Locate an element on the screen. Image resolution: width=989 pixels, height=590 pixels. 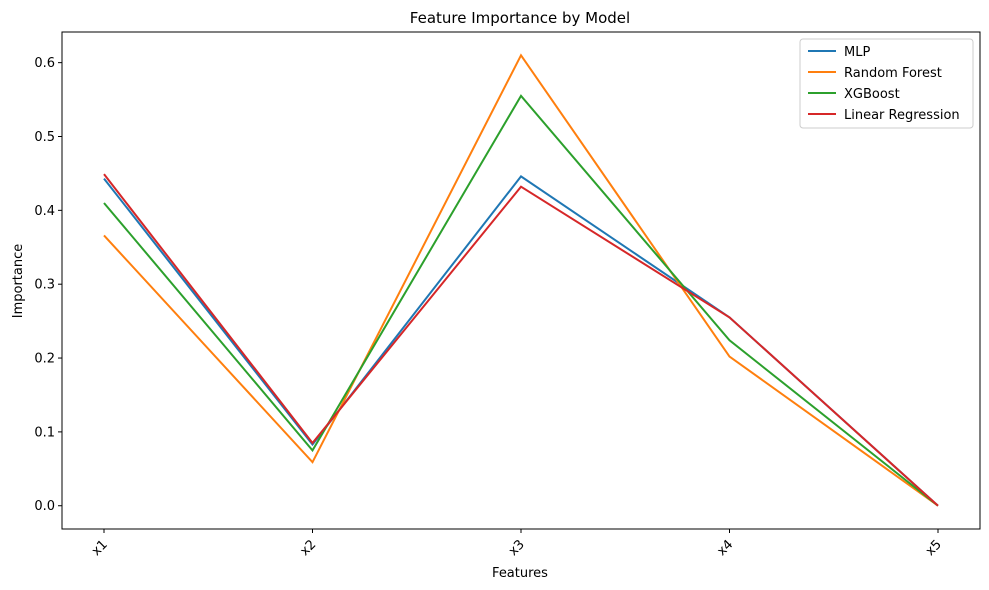
legend: MLP Random Forest XGBoost Linear Regression is located at coordinates (886, 83).